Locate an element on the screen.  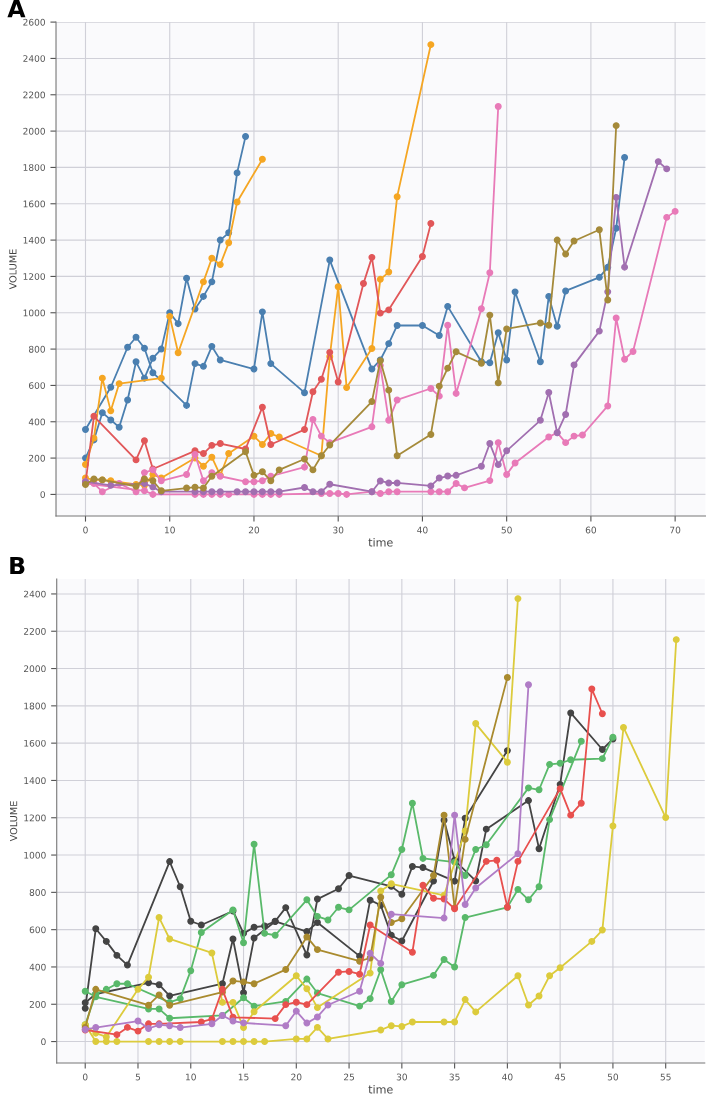
chart-title: A is located at coordinates (16, 9).